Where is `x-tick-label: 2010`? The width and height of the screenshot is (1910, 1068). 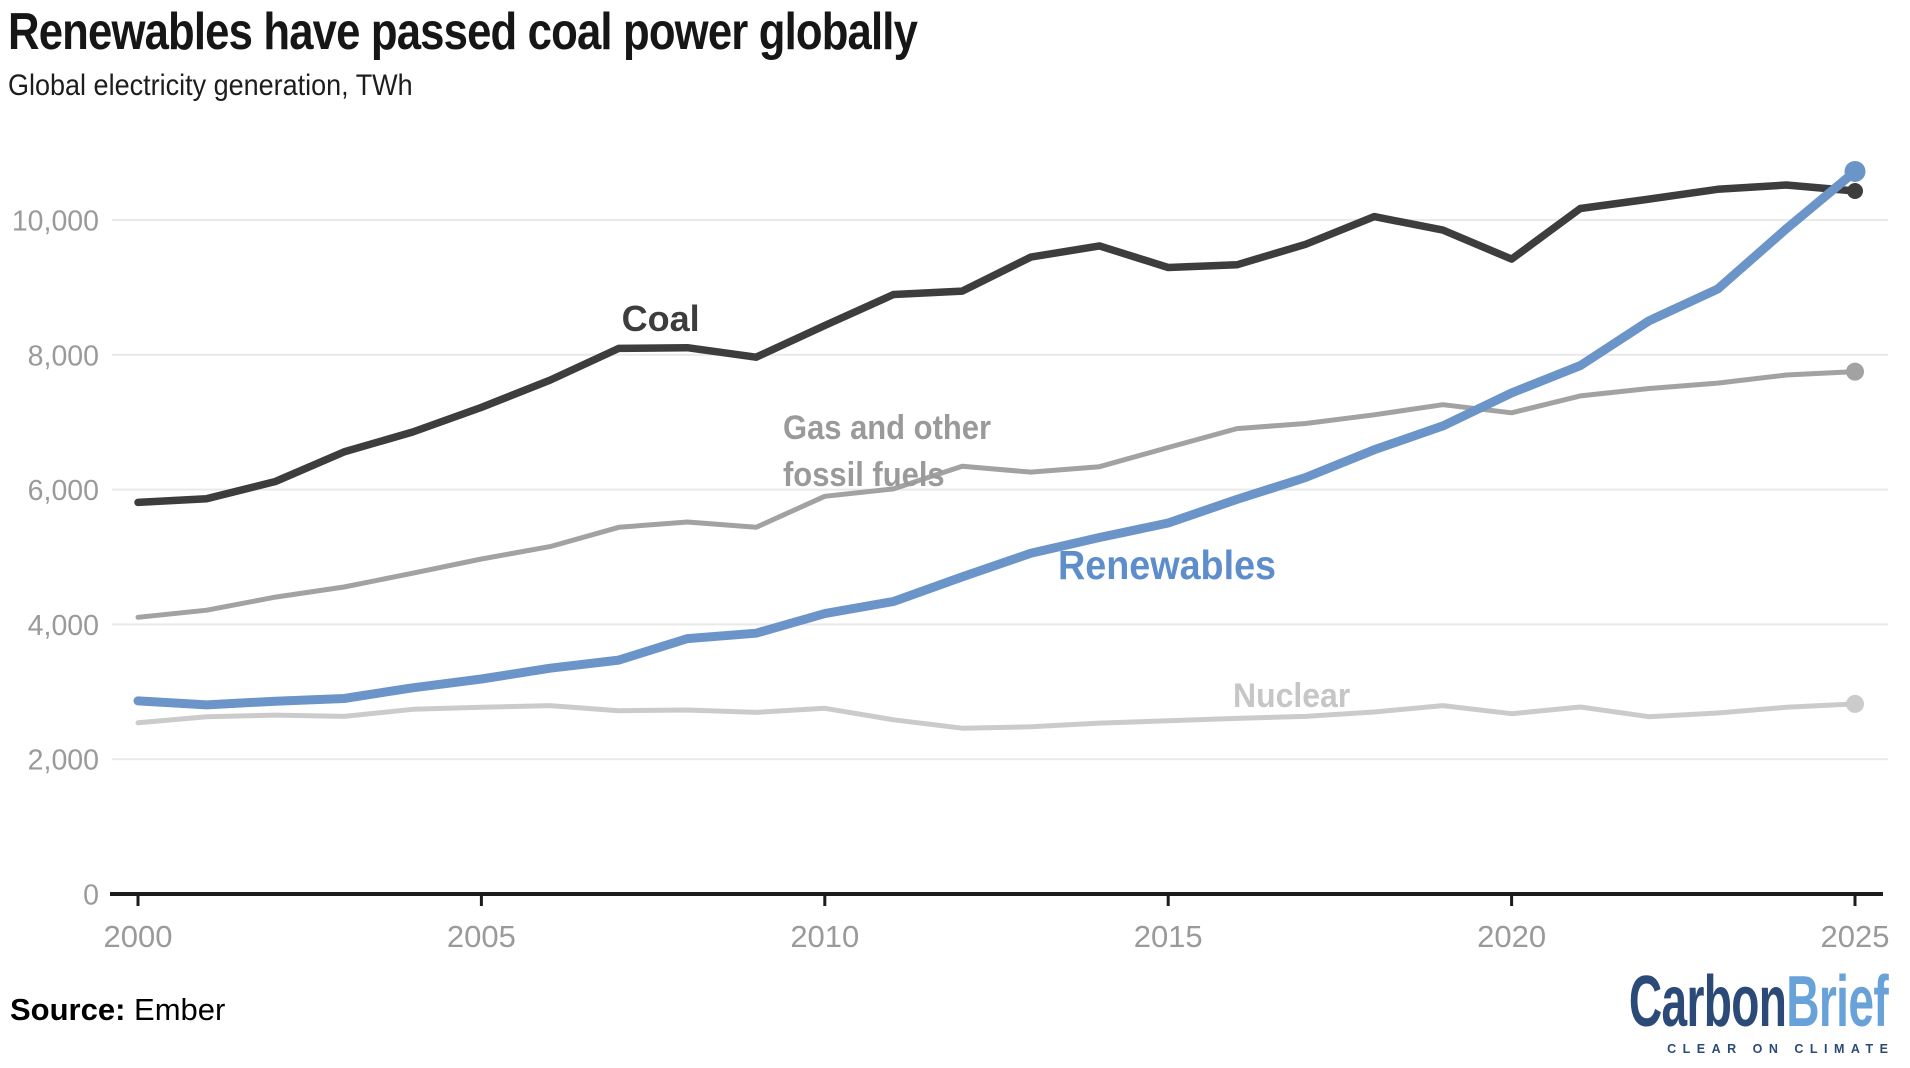
x-tick-label: 2010 is located at coordinates (824, 936).